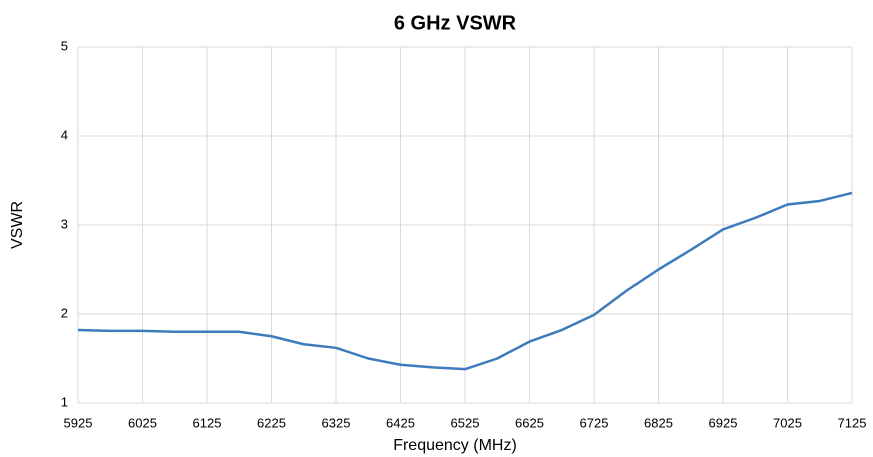 The height and width of the screenshot is (457, 873). Describe the element at coordinates (17, 225) in the screenshot. I see `y-axis-label: VSWR` at that location.